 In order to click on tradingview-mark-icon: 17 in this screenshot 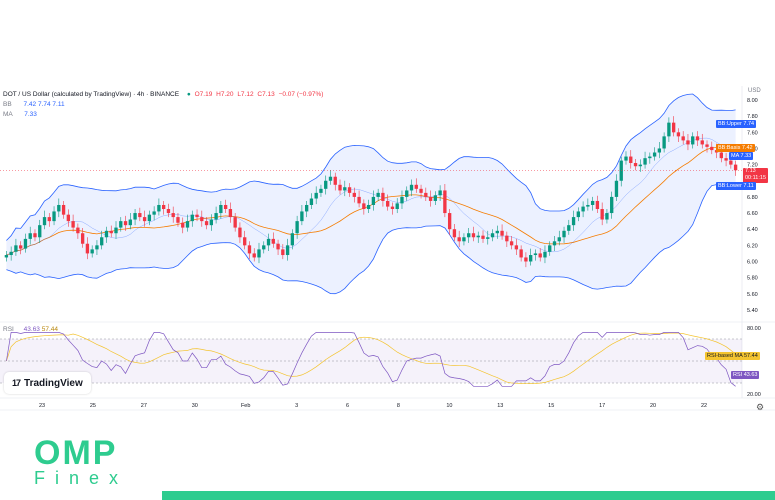, I will do `click(16, 383)`.